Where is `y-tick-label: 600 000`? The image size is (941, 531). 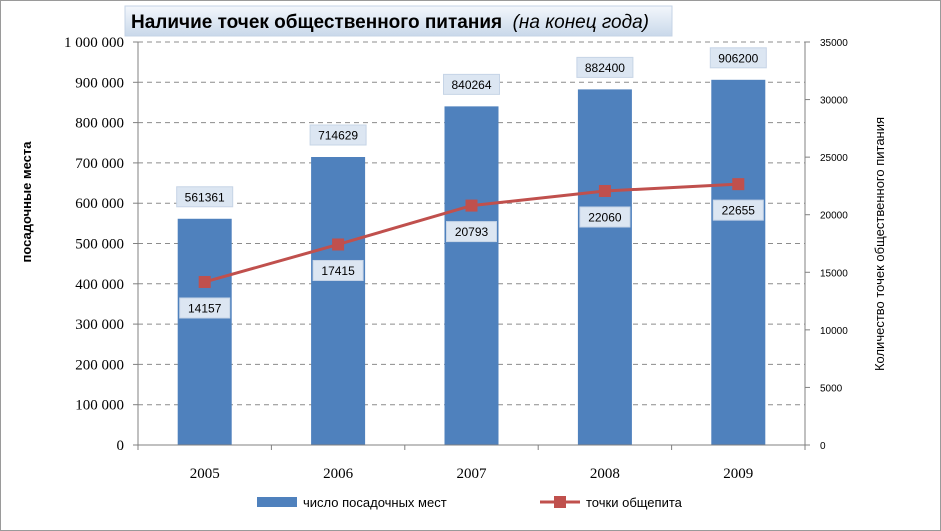 y-tick-label: 600 000 is located at coordinates (99, 204).